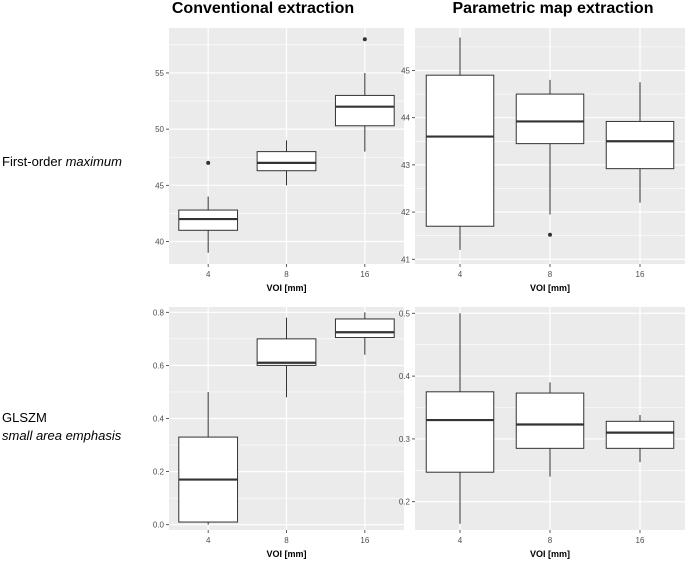  What do you see at coordinates (159, 129) in the screenshot?
I see `y-tick-label: 50` at bounding box center [159, 129].